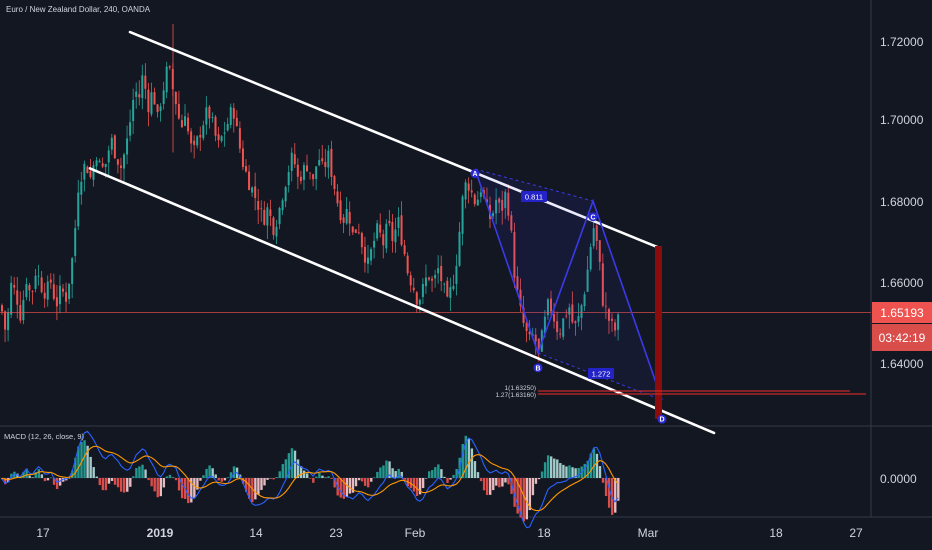 This screenshot has height=550, width=932. I want to click on pattern-point-c-marker, so click(593, 217).